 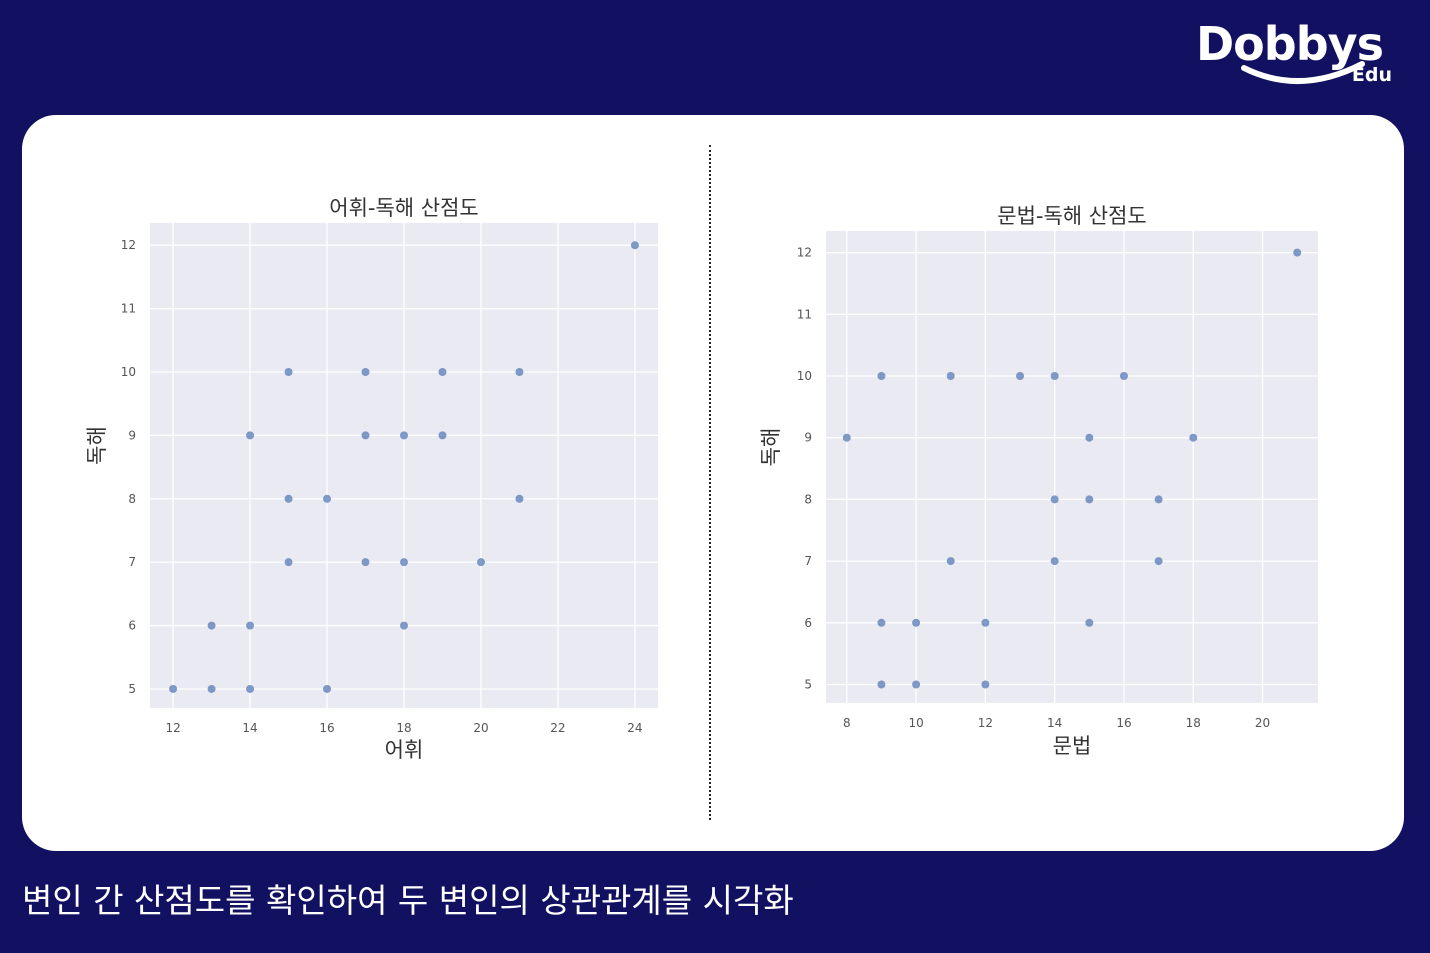 What do you see at coordinates (634, 728) in the screenshot?
I see `x-tick-label: 24` at bounding box center [634, 728].